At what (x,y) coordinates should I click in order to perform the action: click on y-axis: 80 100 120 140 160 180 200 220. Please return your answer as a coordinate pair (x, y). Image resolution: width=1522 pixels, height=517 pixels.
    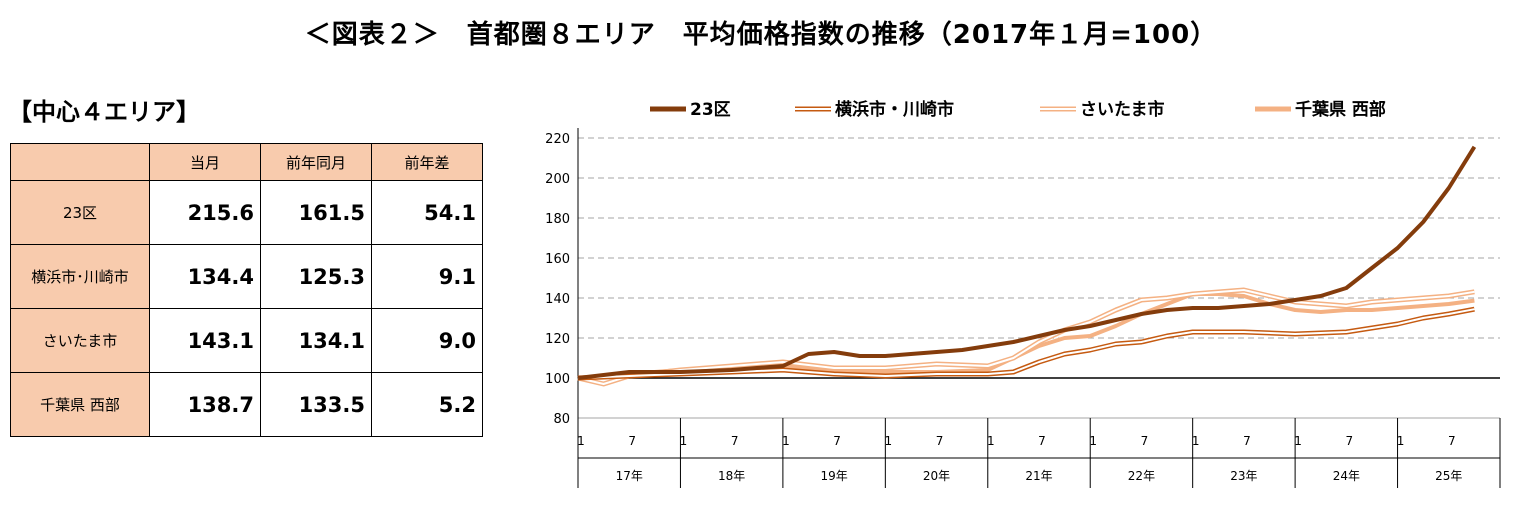
    Looking at the image, I should click on (562, 277).